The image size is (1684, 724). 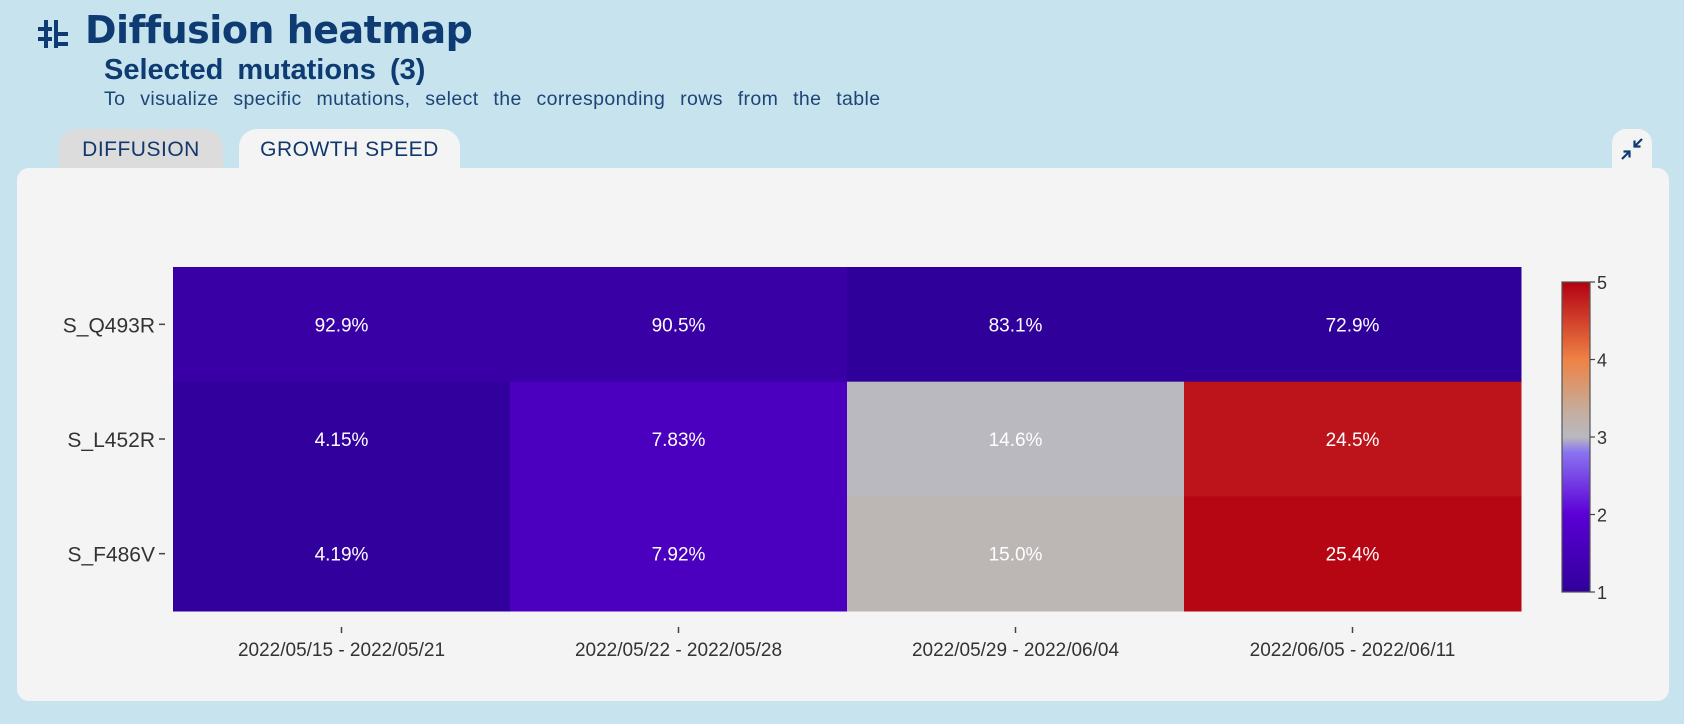 What do you see at coordinates (109, 325) in the screenshot?
I see `y-tick-label: S_Q493R` at bounding box center [109, 325].